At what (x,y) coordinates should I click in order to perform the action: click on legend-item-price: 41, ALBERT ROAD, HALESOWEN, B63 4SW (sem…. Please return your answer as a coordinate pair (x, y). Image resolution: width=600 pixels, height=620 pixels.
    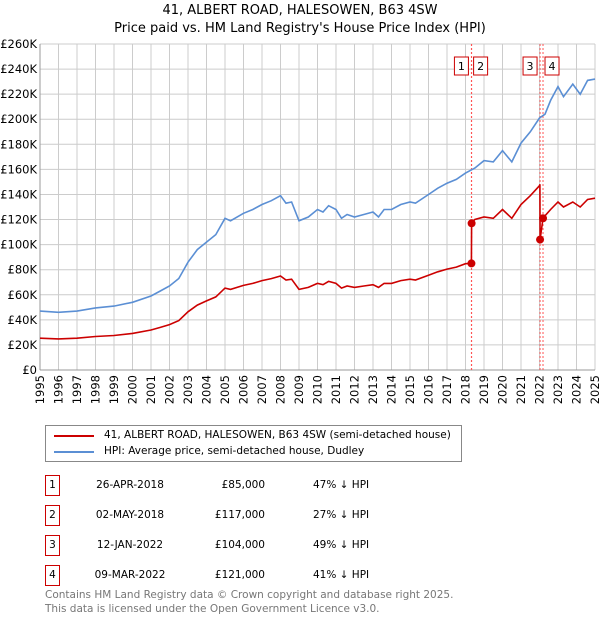
    Looking at the image, I should click on (252, 435).